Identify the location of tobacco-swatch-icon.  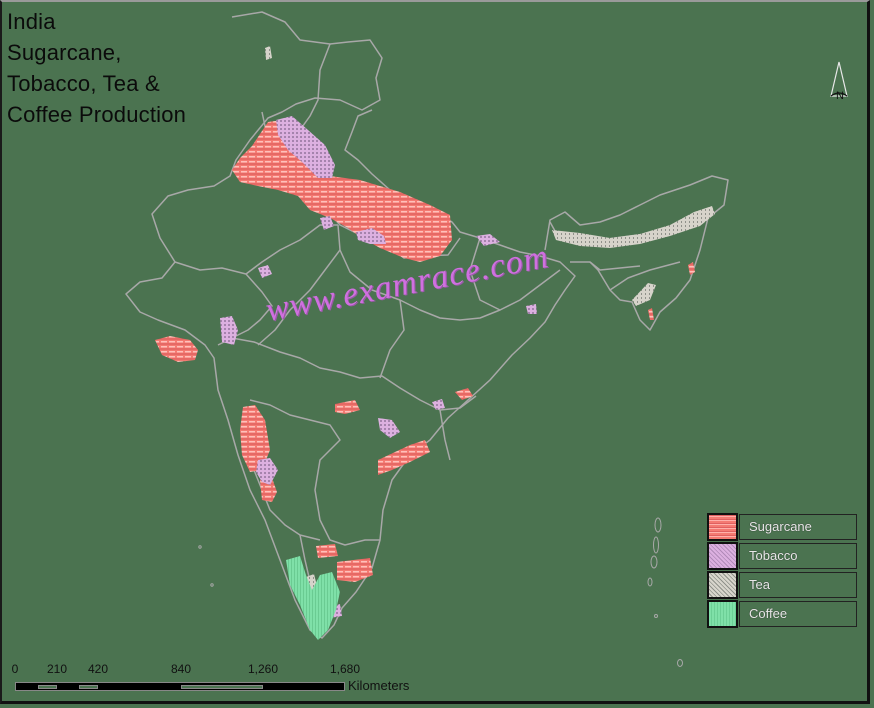
(722, 556).